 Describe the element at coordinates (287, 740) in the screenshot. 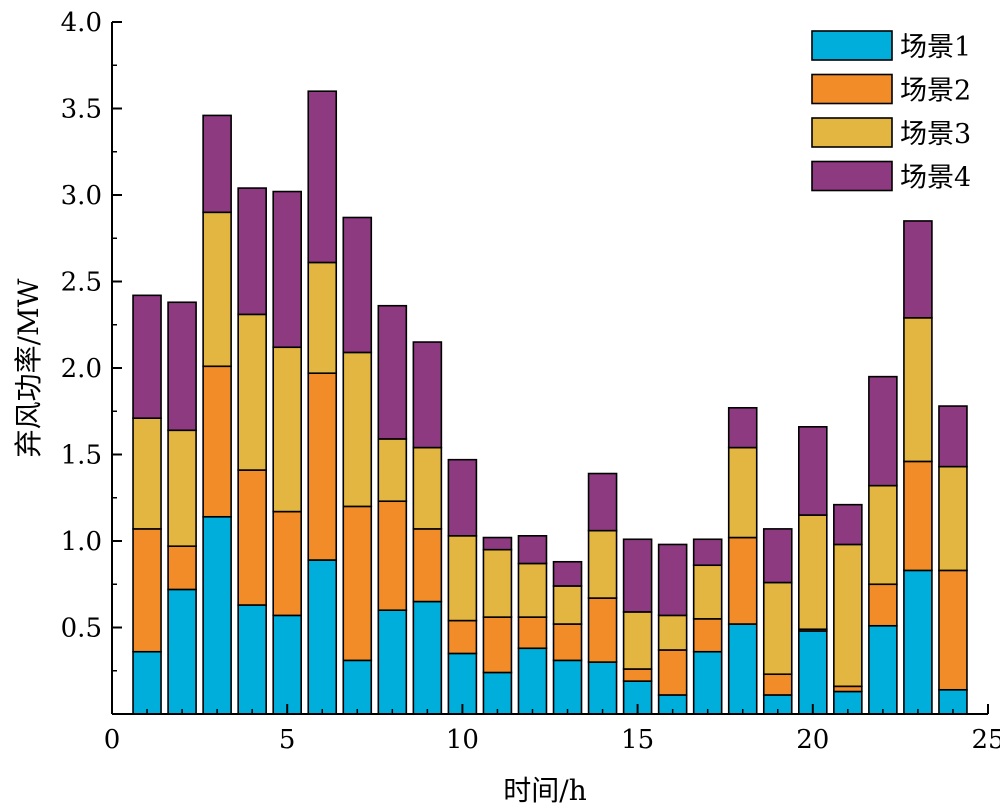

I see `x-tick-label-5: 5` at that location.